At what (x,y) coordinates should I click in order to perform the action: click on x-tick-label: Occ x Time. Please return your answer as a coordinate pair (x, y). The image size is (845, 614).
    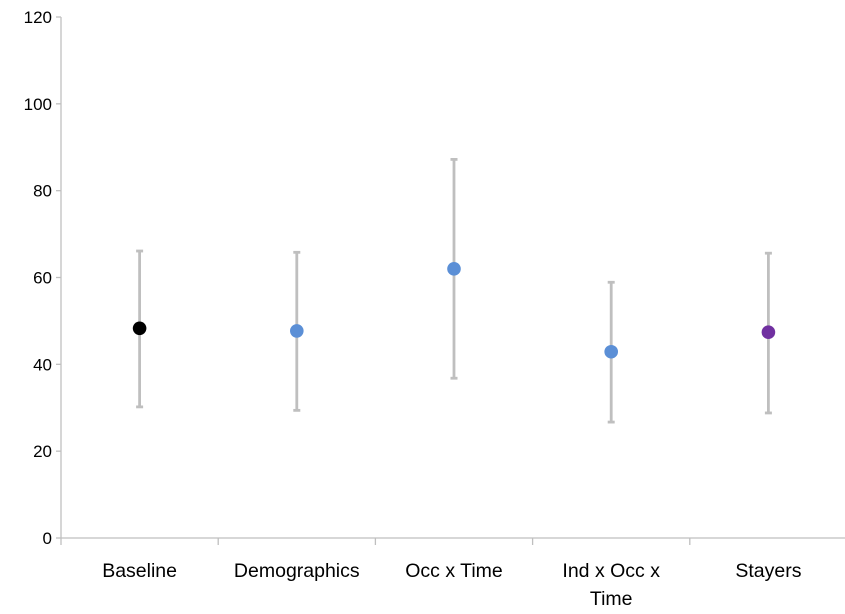
    Looking at the image, I should click on (454, 571).